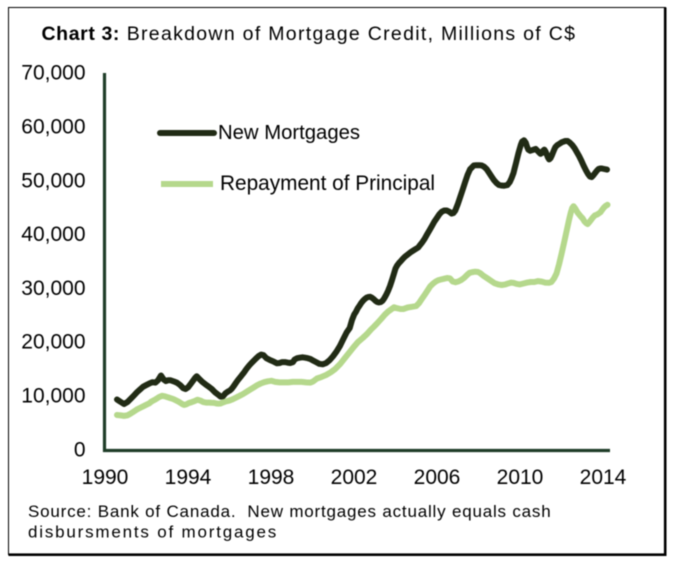  Describe the element at coordinates (53, 288) in the screenshot. I see `svg-text: 30,000` at that location.